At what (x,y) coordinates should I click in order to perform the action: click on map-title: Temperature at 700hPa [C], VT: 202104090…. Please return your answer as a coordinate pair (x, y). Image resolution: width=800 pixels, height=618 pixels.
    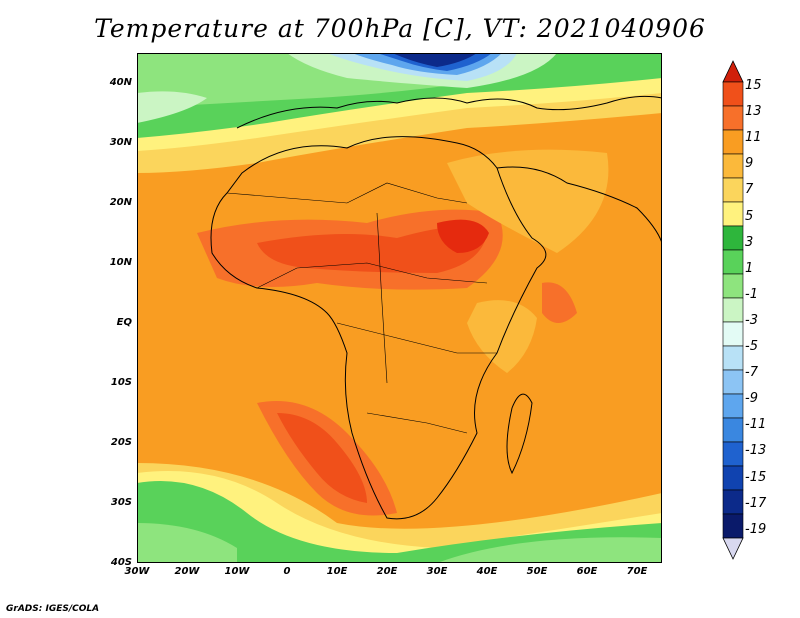
    Looking at the image, I should click on (400, 28).